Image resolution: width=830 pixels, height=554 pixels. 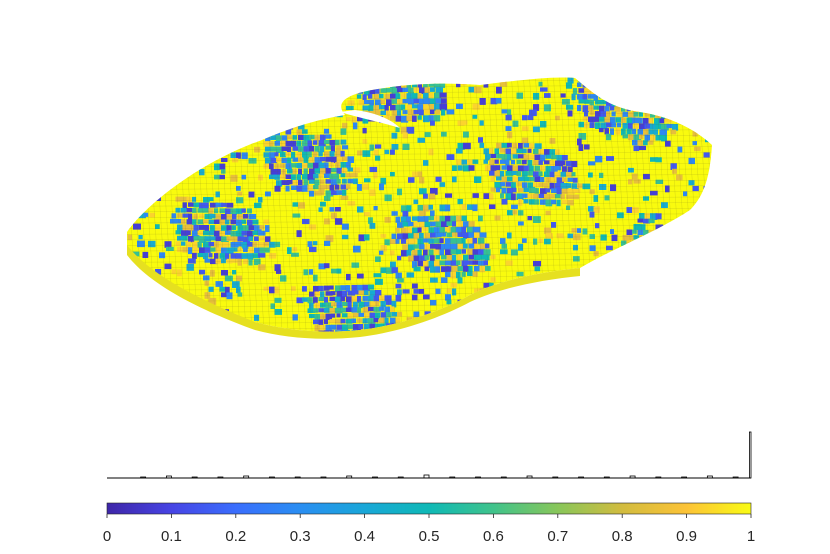 I want to click on surface-grid-line, so click(x=419, y=165).